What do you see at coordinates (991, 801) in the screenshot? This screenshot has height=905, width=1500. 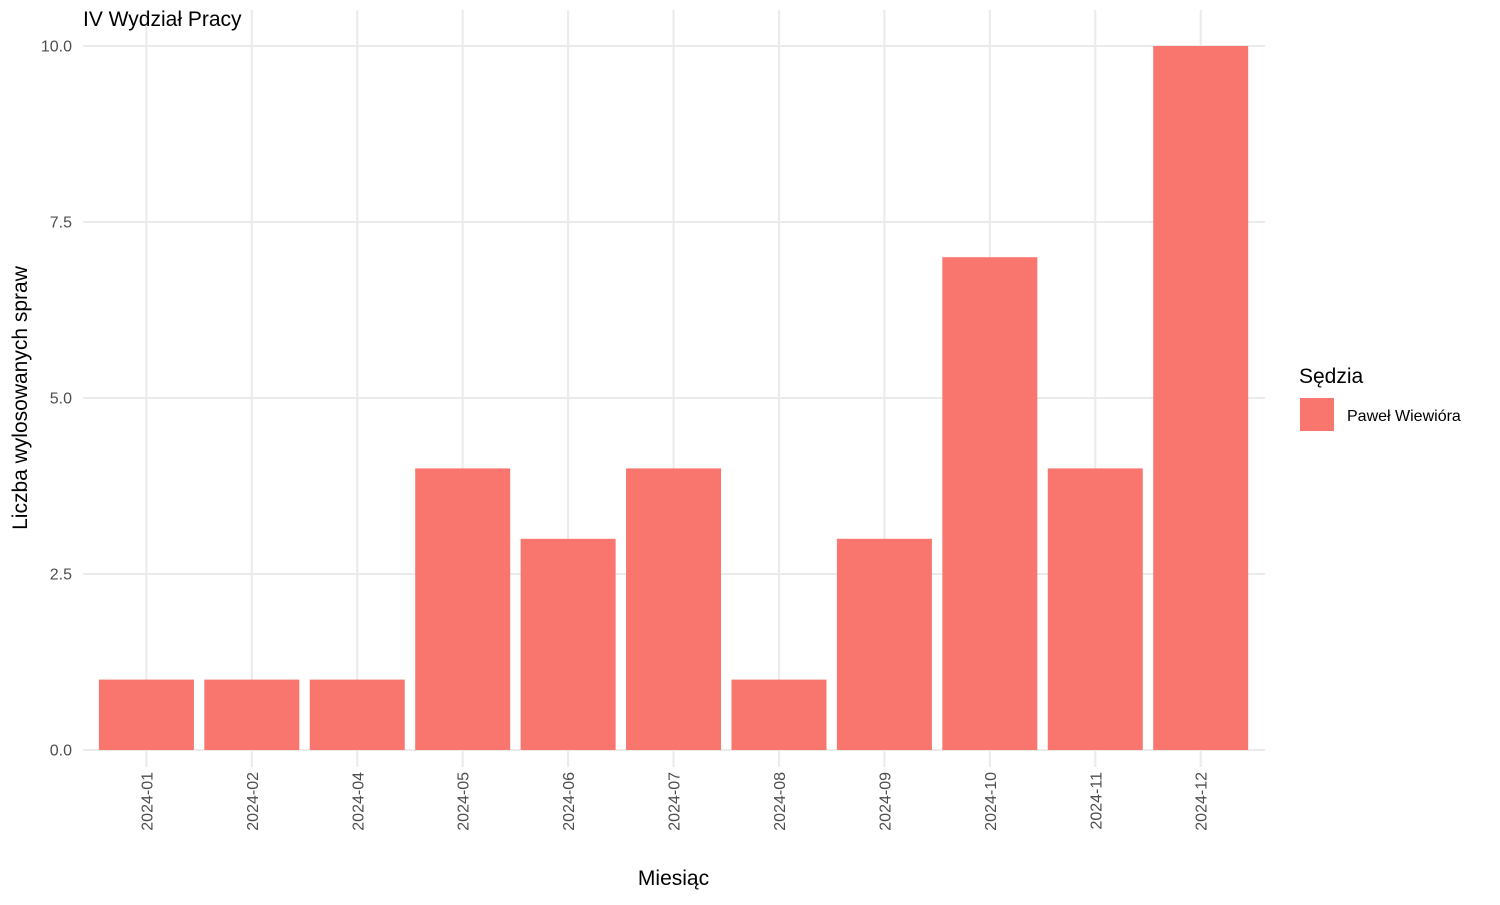 I see `x-tick-label: 2024-10` at bounding box center [991, 801].